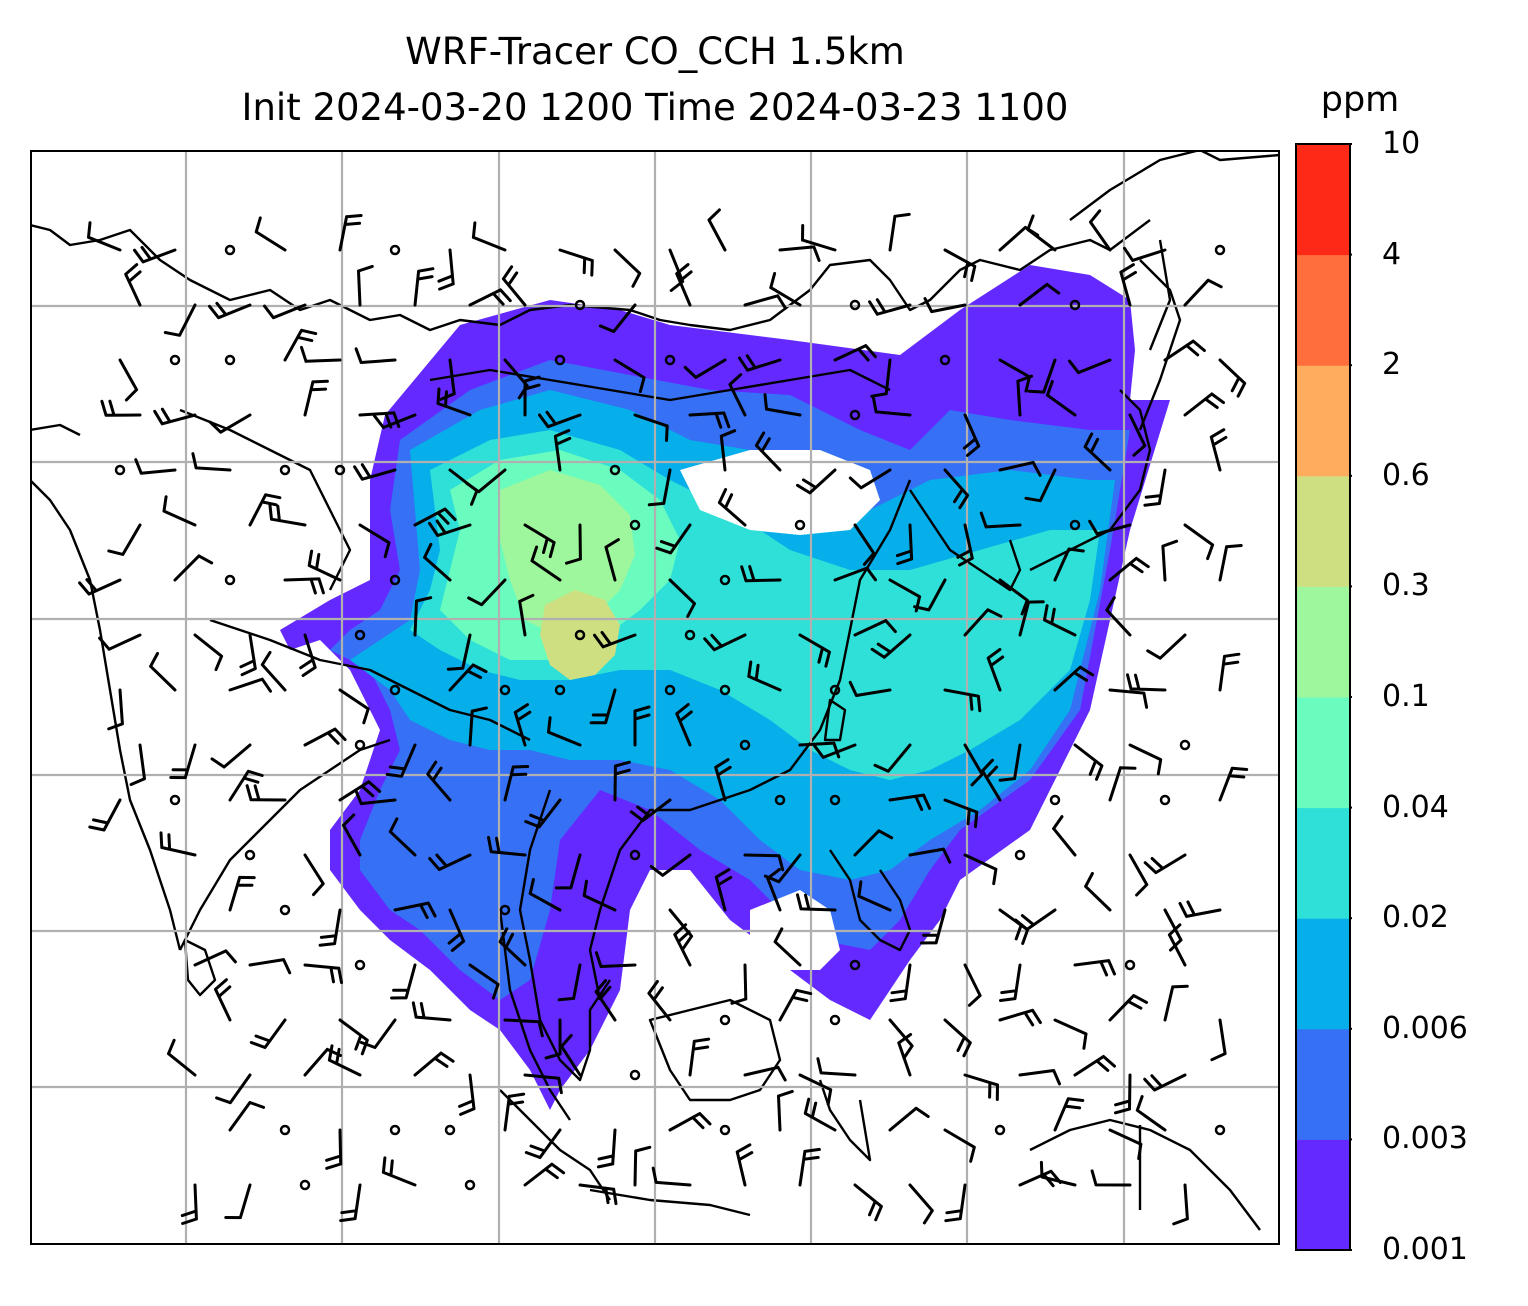  I want to click on coastline-kamchatka, so click(1160, 345).